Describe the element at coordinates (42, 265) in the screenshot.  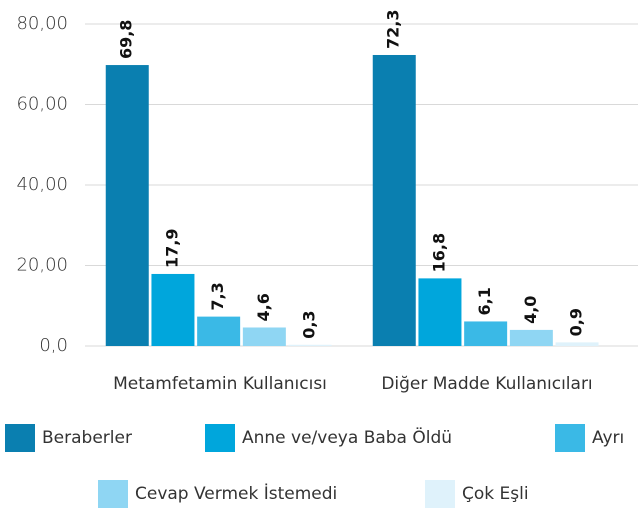
I see `y-tick-label: 20,00` at that location.